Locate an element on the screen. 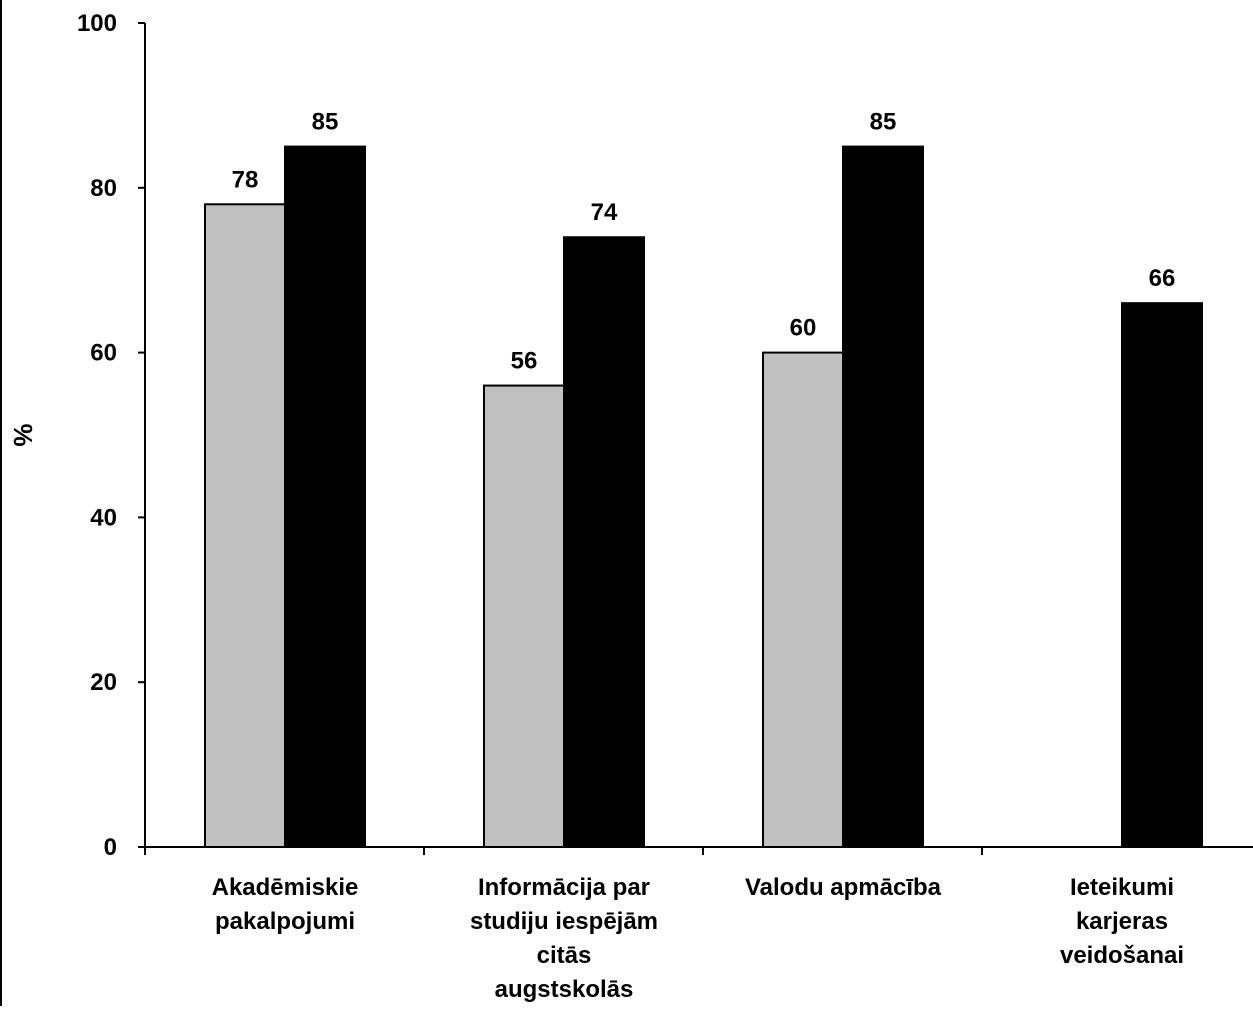  x-tick-label-3: Ieteikumi karjeras veidošanai is located at coordinates (1122, 921).